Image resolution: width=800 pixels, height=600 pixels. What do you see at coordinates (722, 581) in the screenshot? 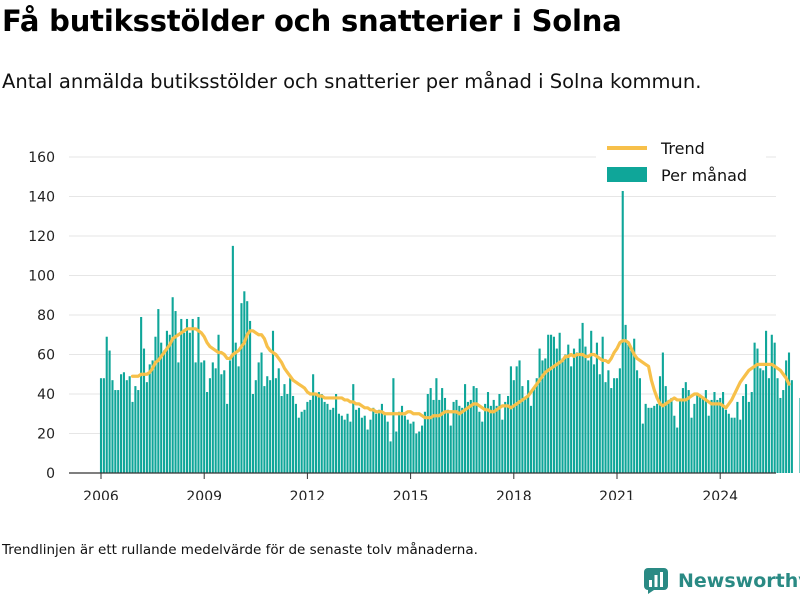
I see `brand-logo: Newsworthy` at bounding box center [722, 581].